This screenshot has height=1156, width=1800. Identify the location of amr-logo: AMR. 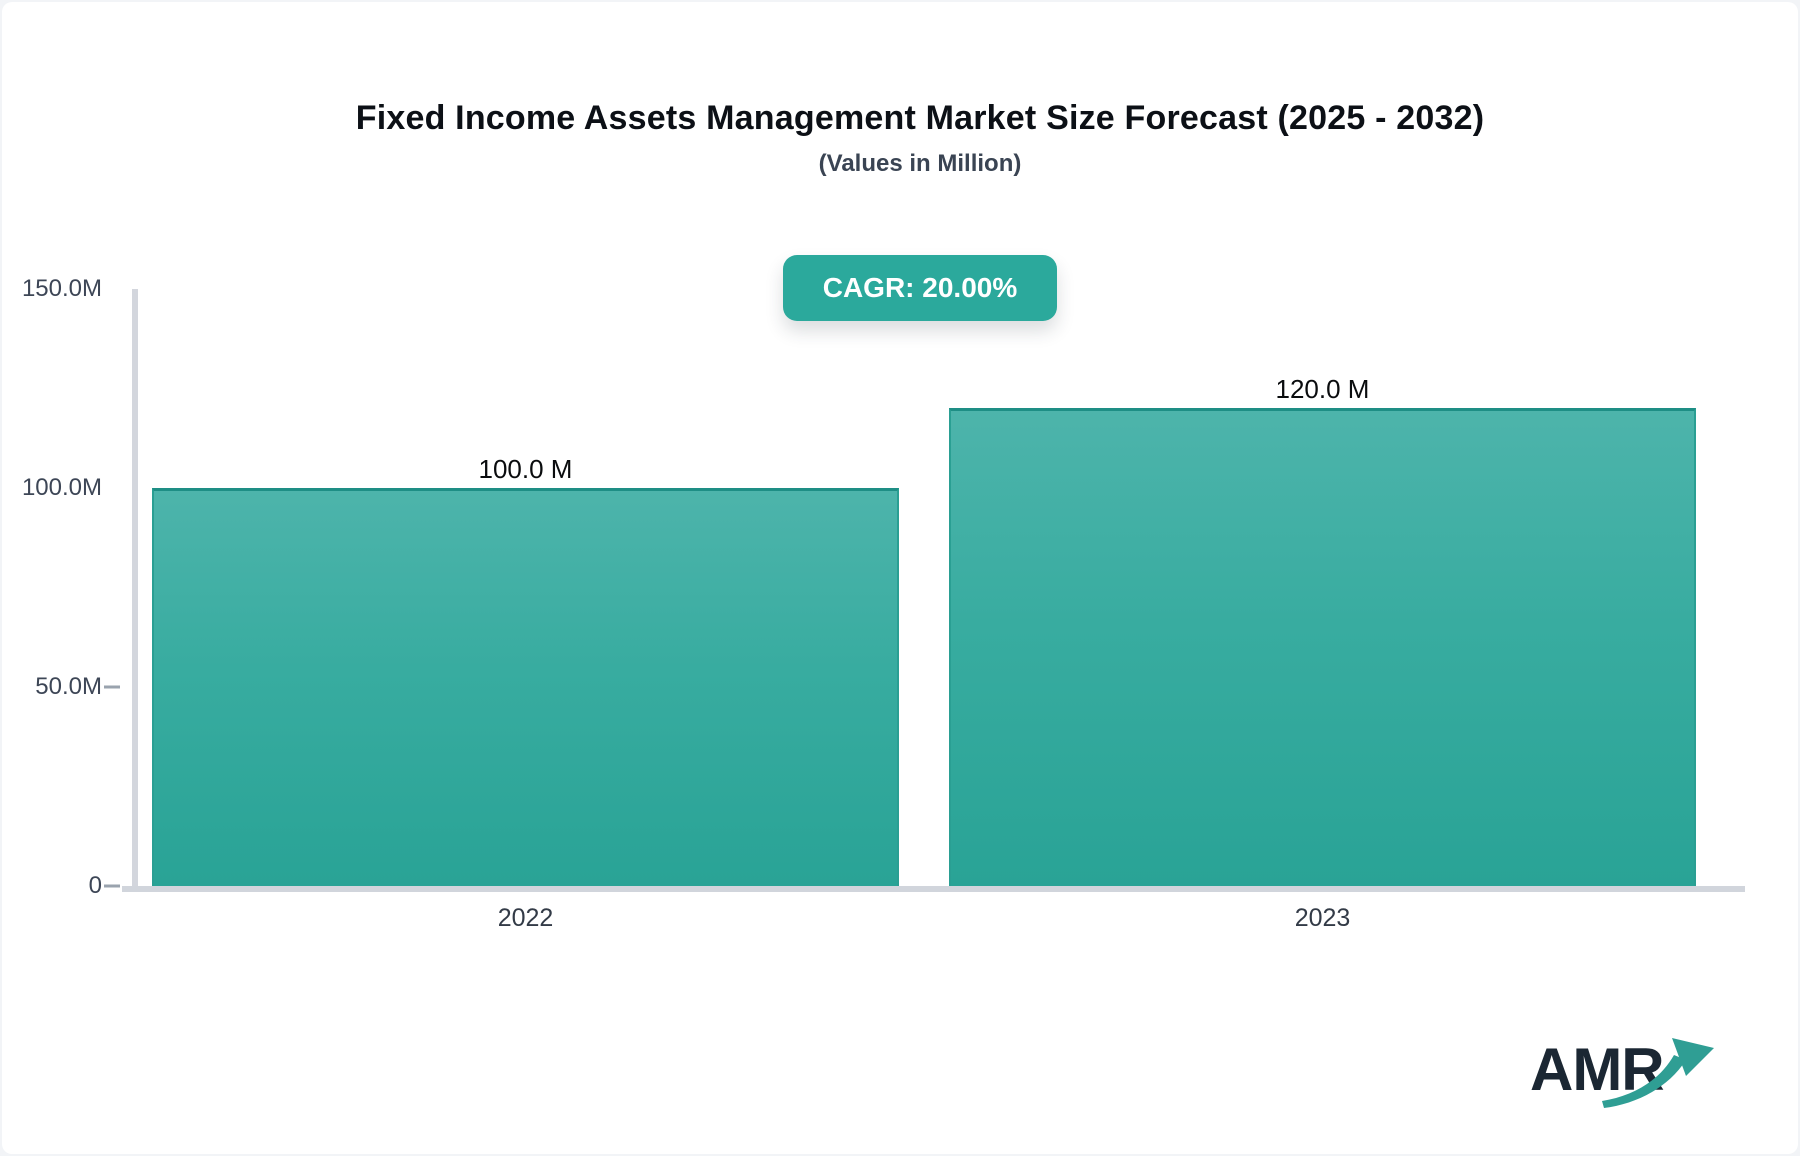
(1630, 1079).